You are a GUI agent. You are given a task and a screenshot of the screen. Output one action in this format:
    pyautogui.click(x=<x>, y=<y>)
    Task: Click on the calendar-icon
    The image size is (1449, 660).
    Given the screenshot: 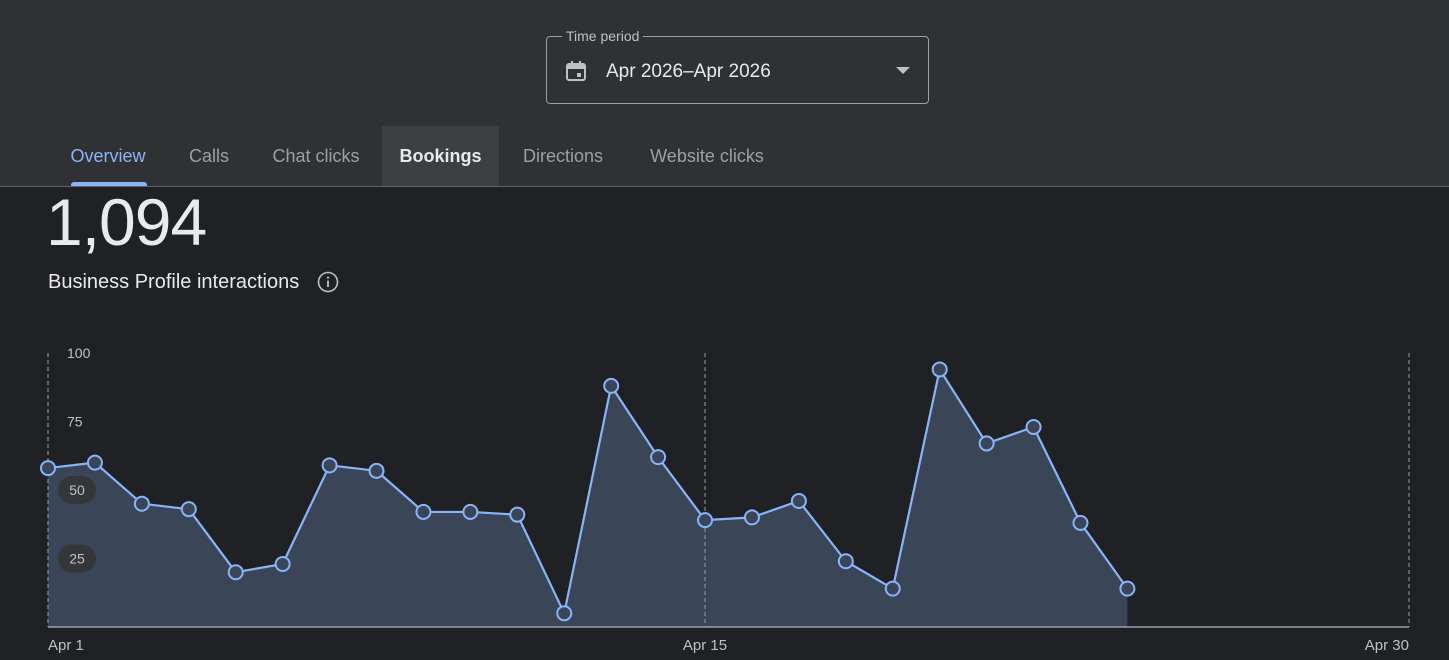 What is the action you would take?
    pyautogui.click(x=576, y=71)
    